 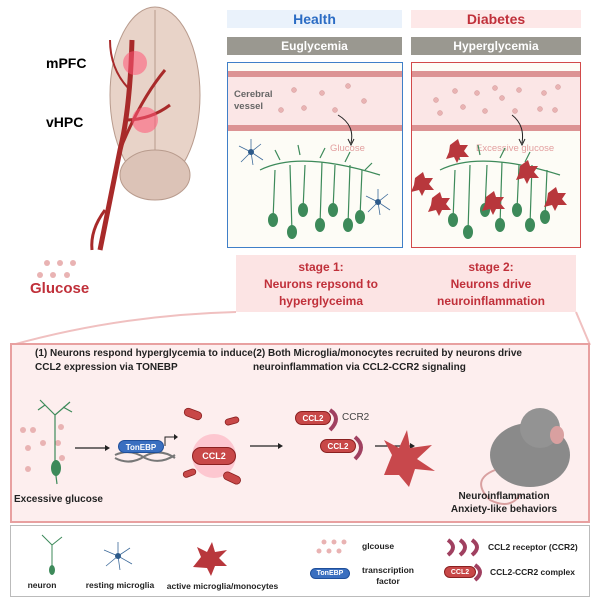 What do you see at coordinates (135, 63) in the screenshot?
I see `mpfc-highlight` at bounding box center [135, 63].